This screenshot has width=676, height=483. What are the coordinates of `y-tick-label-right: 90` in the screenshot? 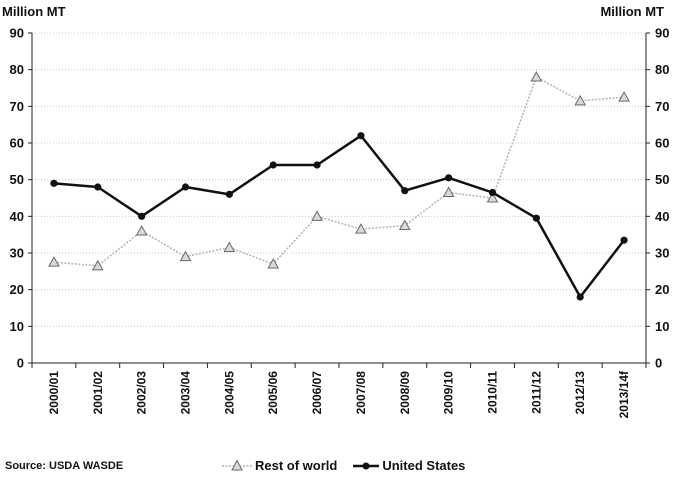 It's located at (662, 33).